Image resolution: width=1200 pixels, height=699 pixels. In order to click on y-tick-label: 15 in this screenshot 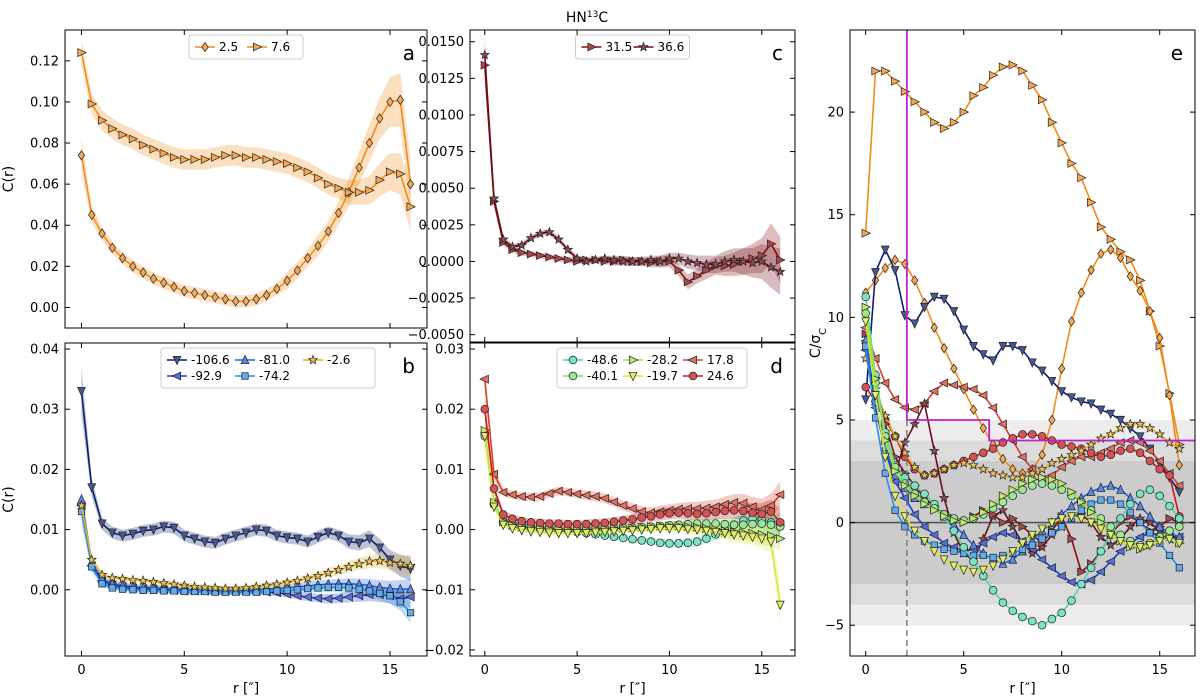, I will do `click(835, 215)`.